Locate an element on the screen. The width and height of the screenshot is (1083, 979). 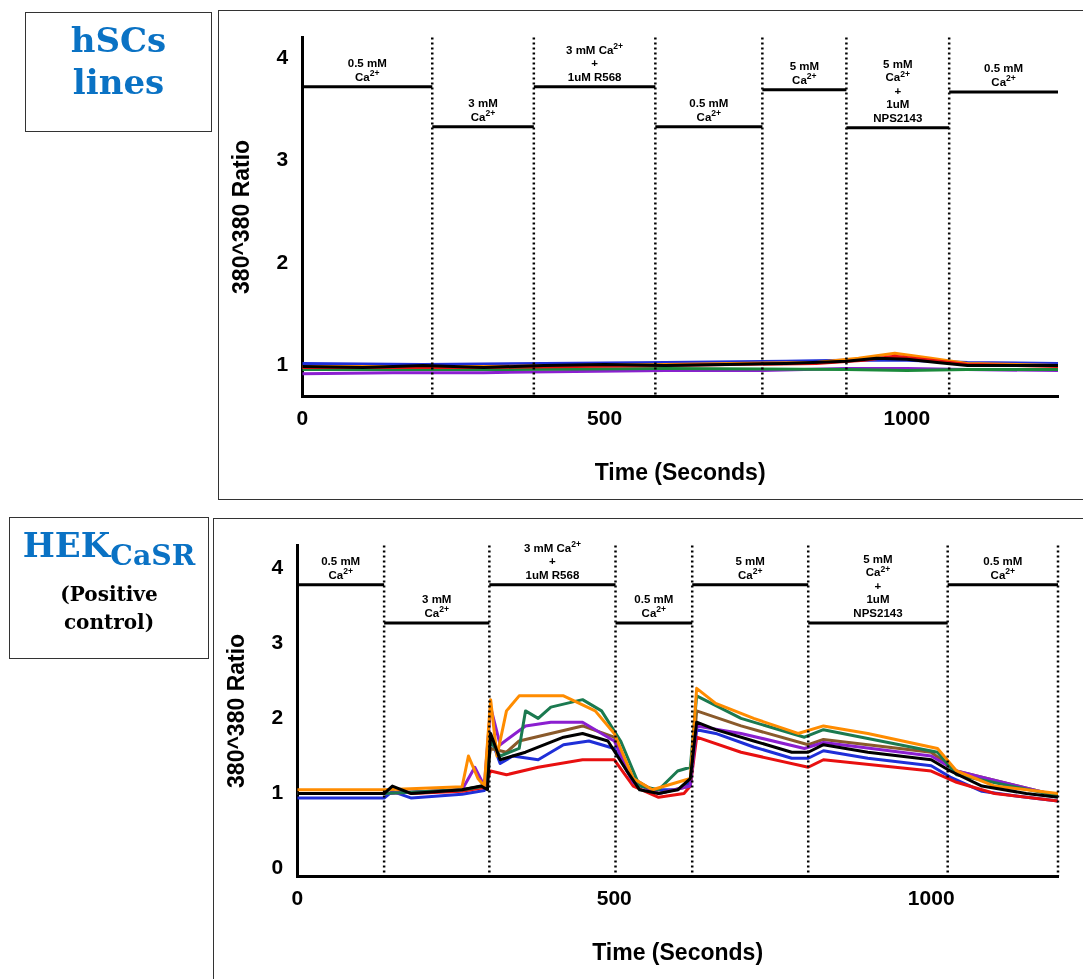
chart-title: hSCs lines is located at coordinates (118, 61).